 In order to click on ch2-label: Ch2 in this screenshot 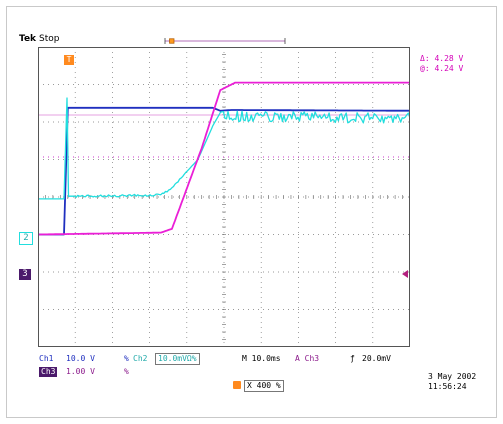, I will do `click(140, 359)`.